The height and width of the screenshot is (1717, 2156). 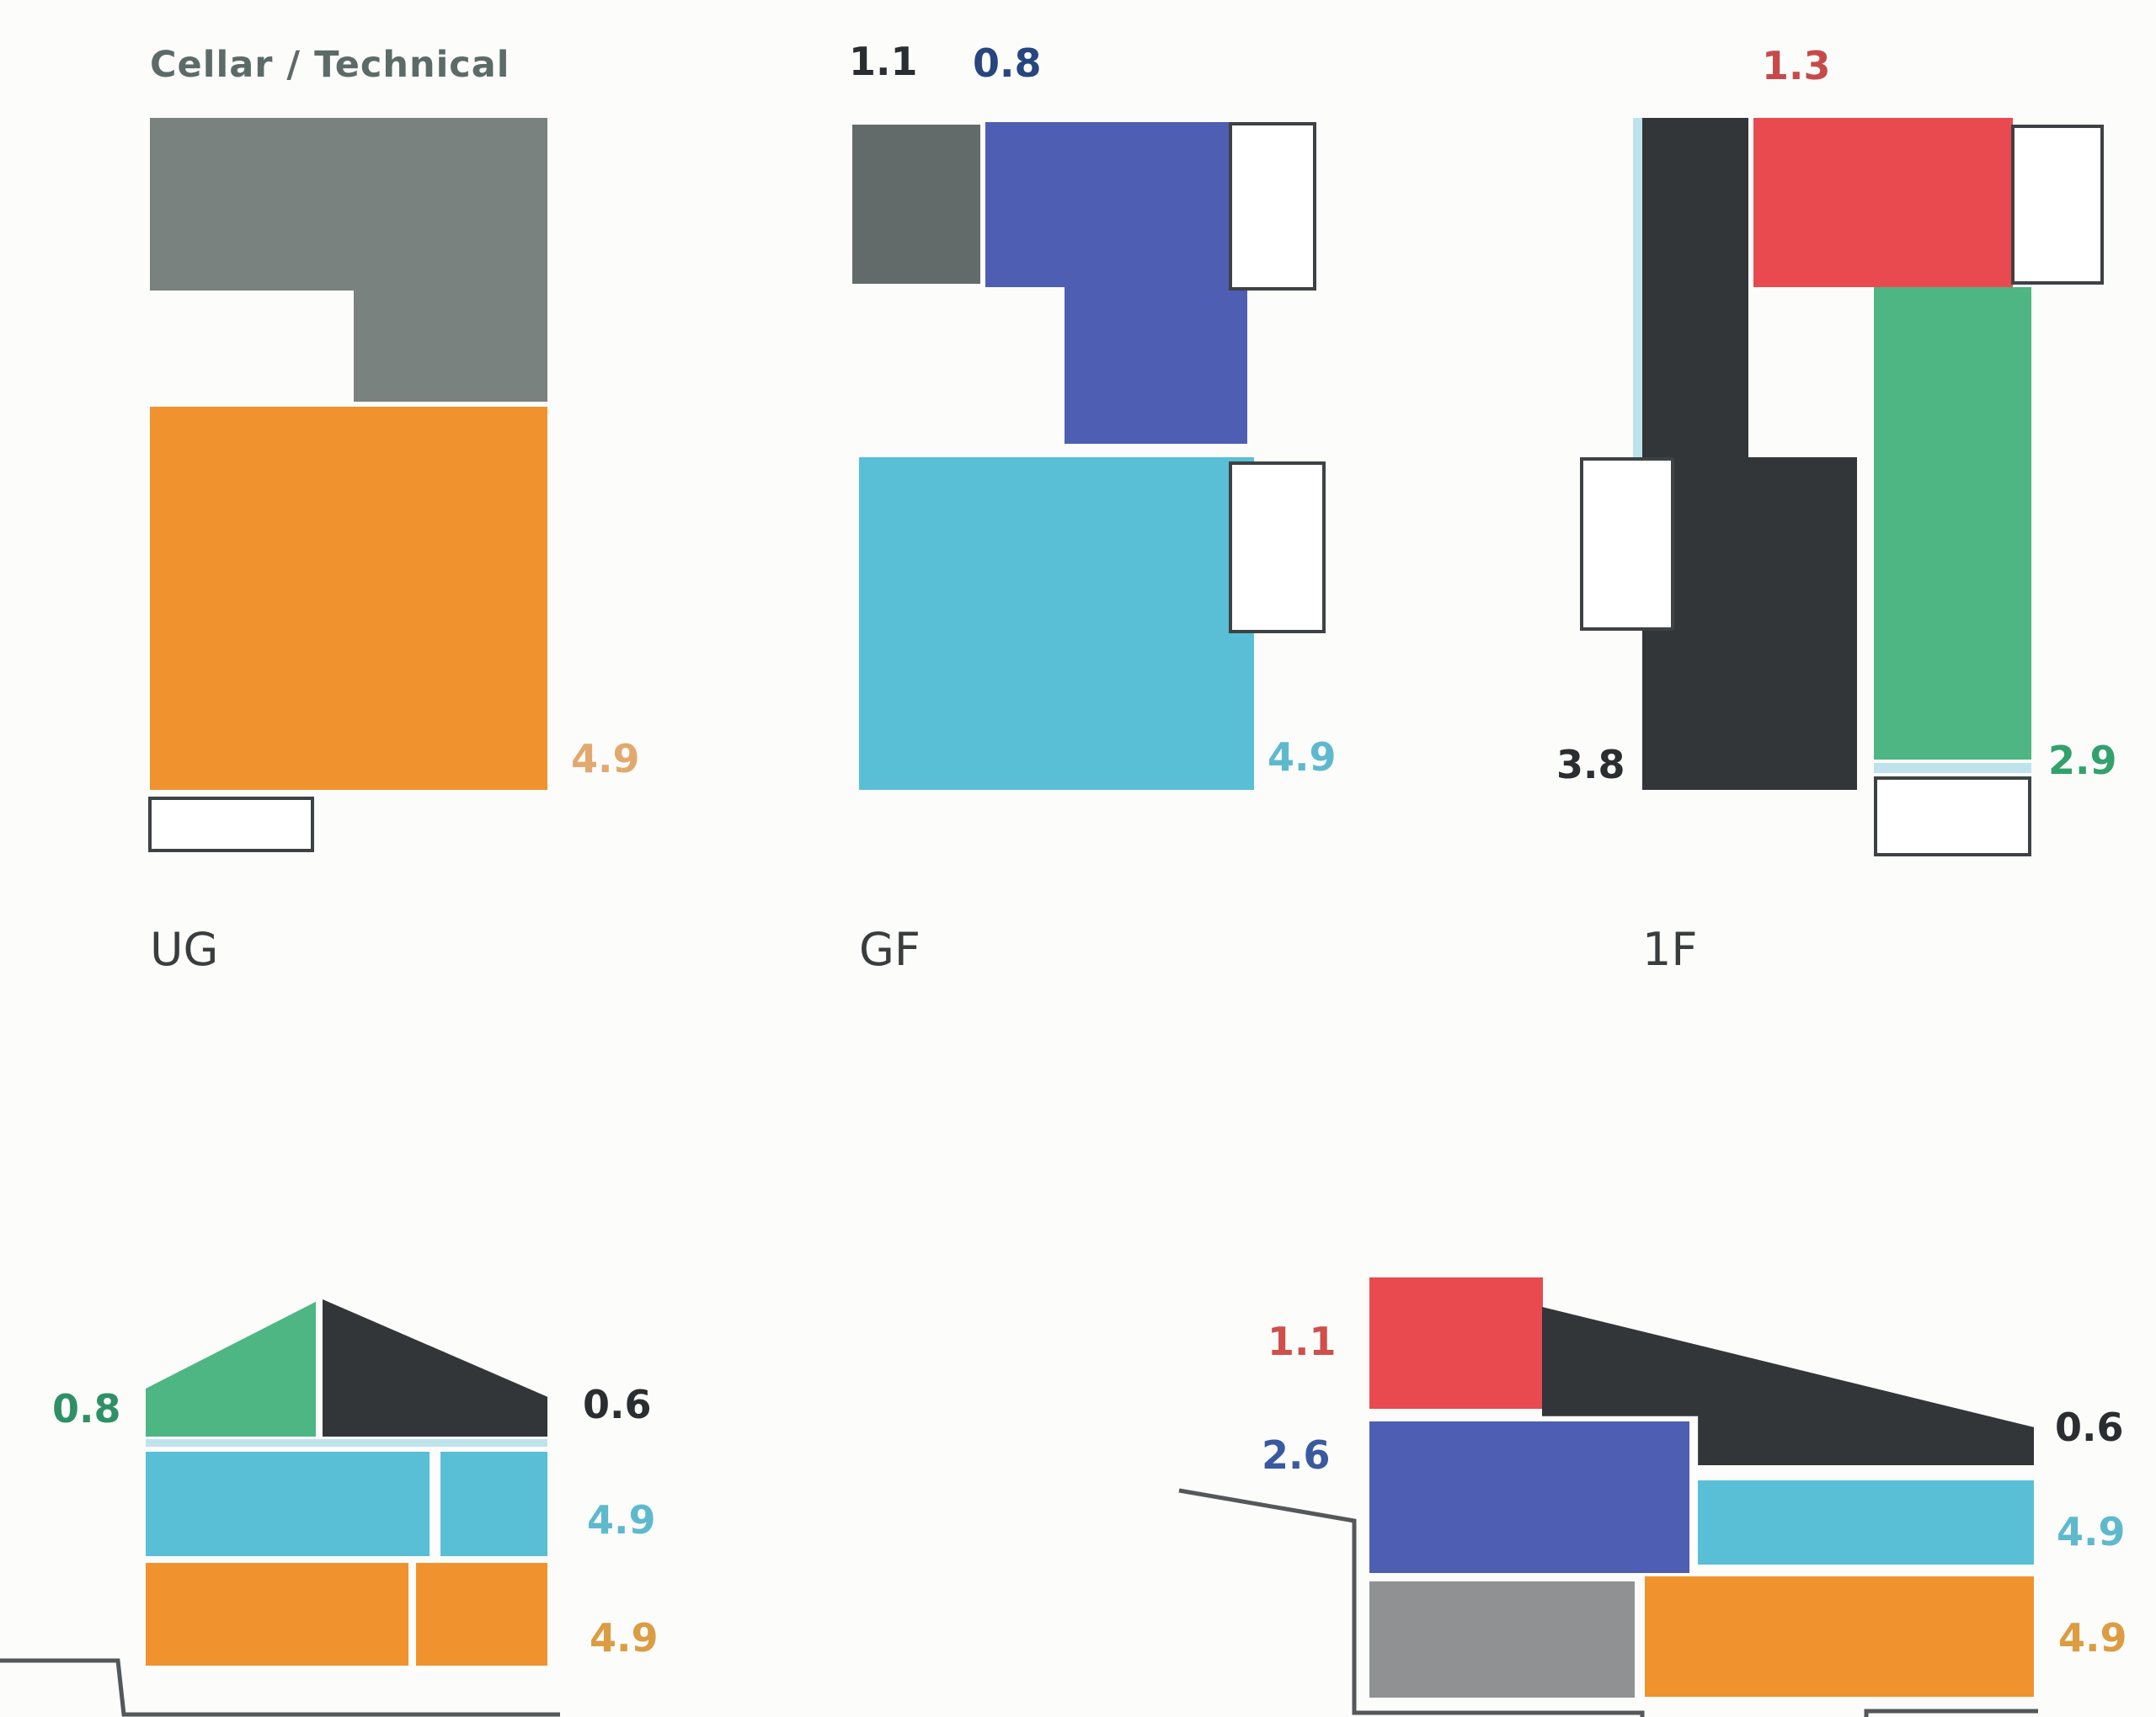 What do you see at coordinates (1529, 1497) in the screenshot?
I see `section-right-blue-block` at bounding box center [1529, 1497].